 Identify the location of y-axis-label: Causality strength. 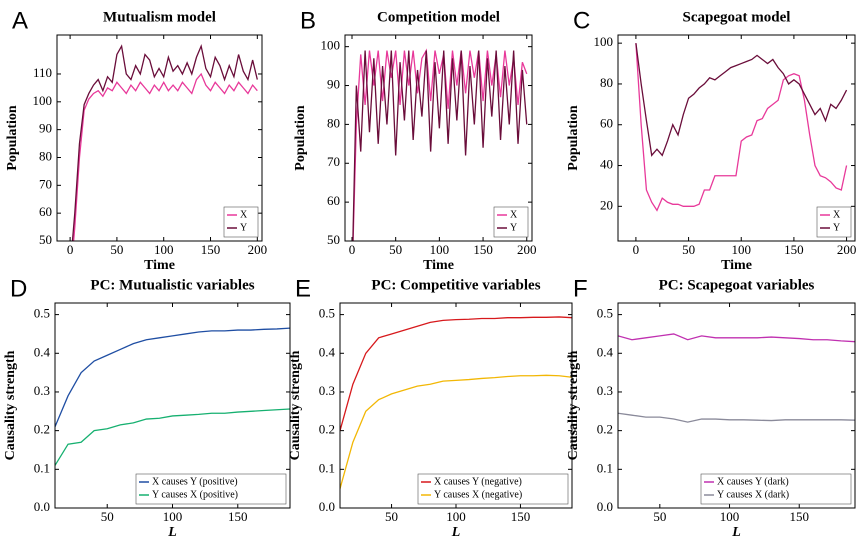
(573, 405).